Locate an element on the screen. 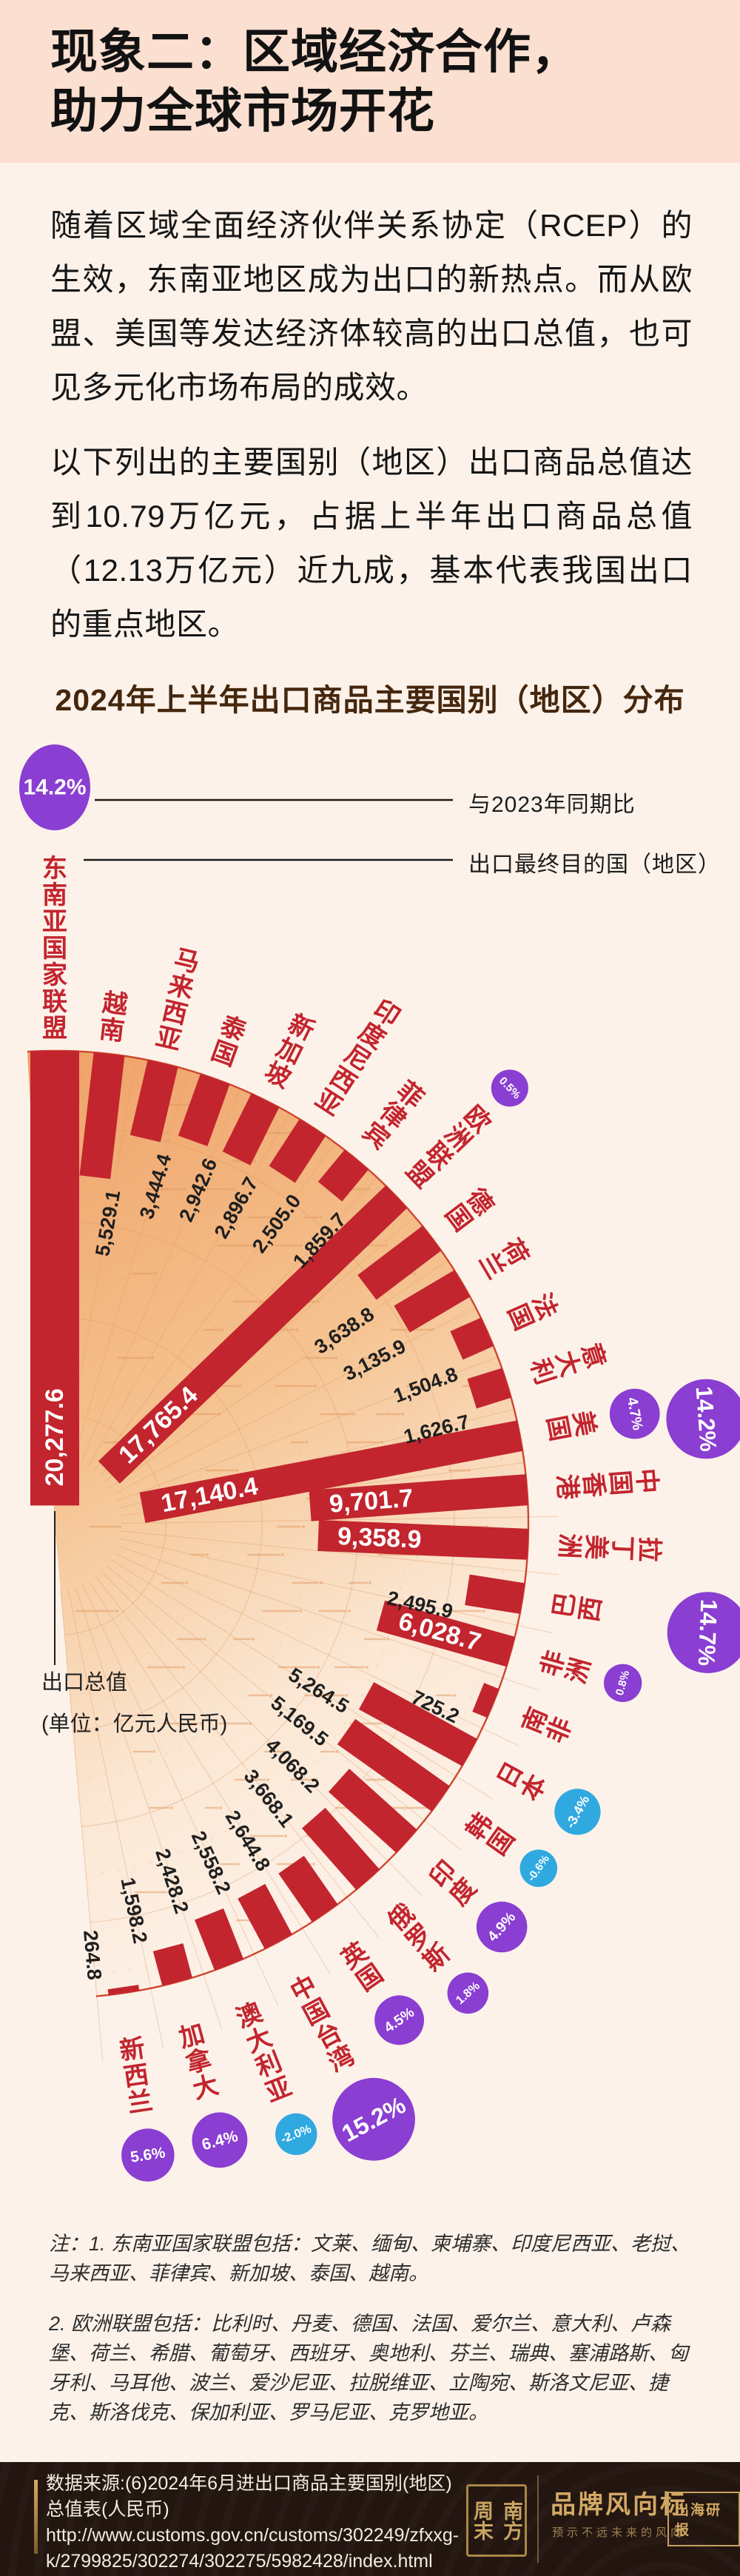  ring-gridline is located at coordinates (152, 1524).